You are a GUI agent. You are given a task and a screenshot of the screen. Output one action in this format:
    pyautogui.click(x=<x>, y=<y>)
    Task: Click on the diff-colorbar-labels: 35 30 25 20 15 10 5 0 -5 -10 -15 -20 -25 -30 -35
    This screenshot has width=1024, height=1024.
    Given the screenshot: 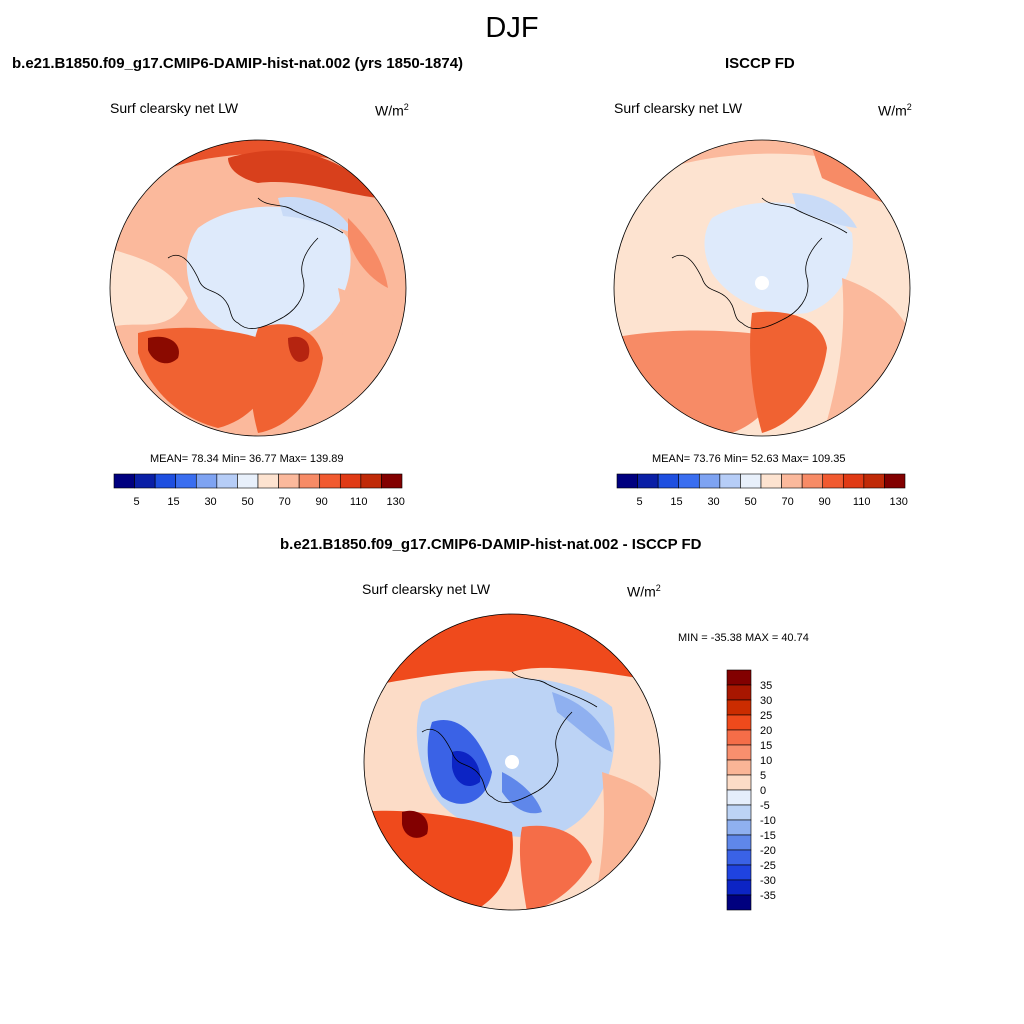 What is the action you would take?
    pyautogui.click(x=768, y=791)
    